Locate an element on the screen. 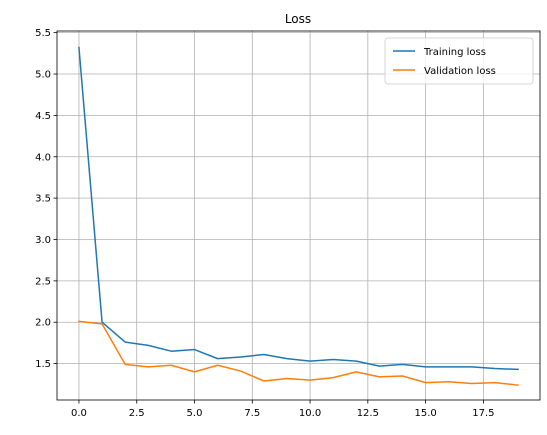 This screenshot has width=547, height=435. y-tick-label: 5.0 is located at coordinates (43, 75).